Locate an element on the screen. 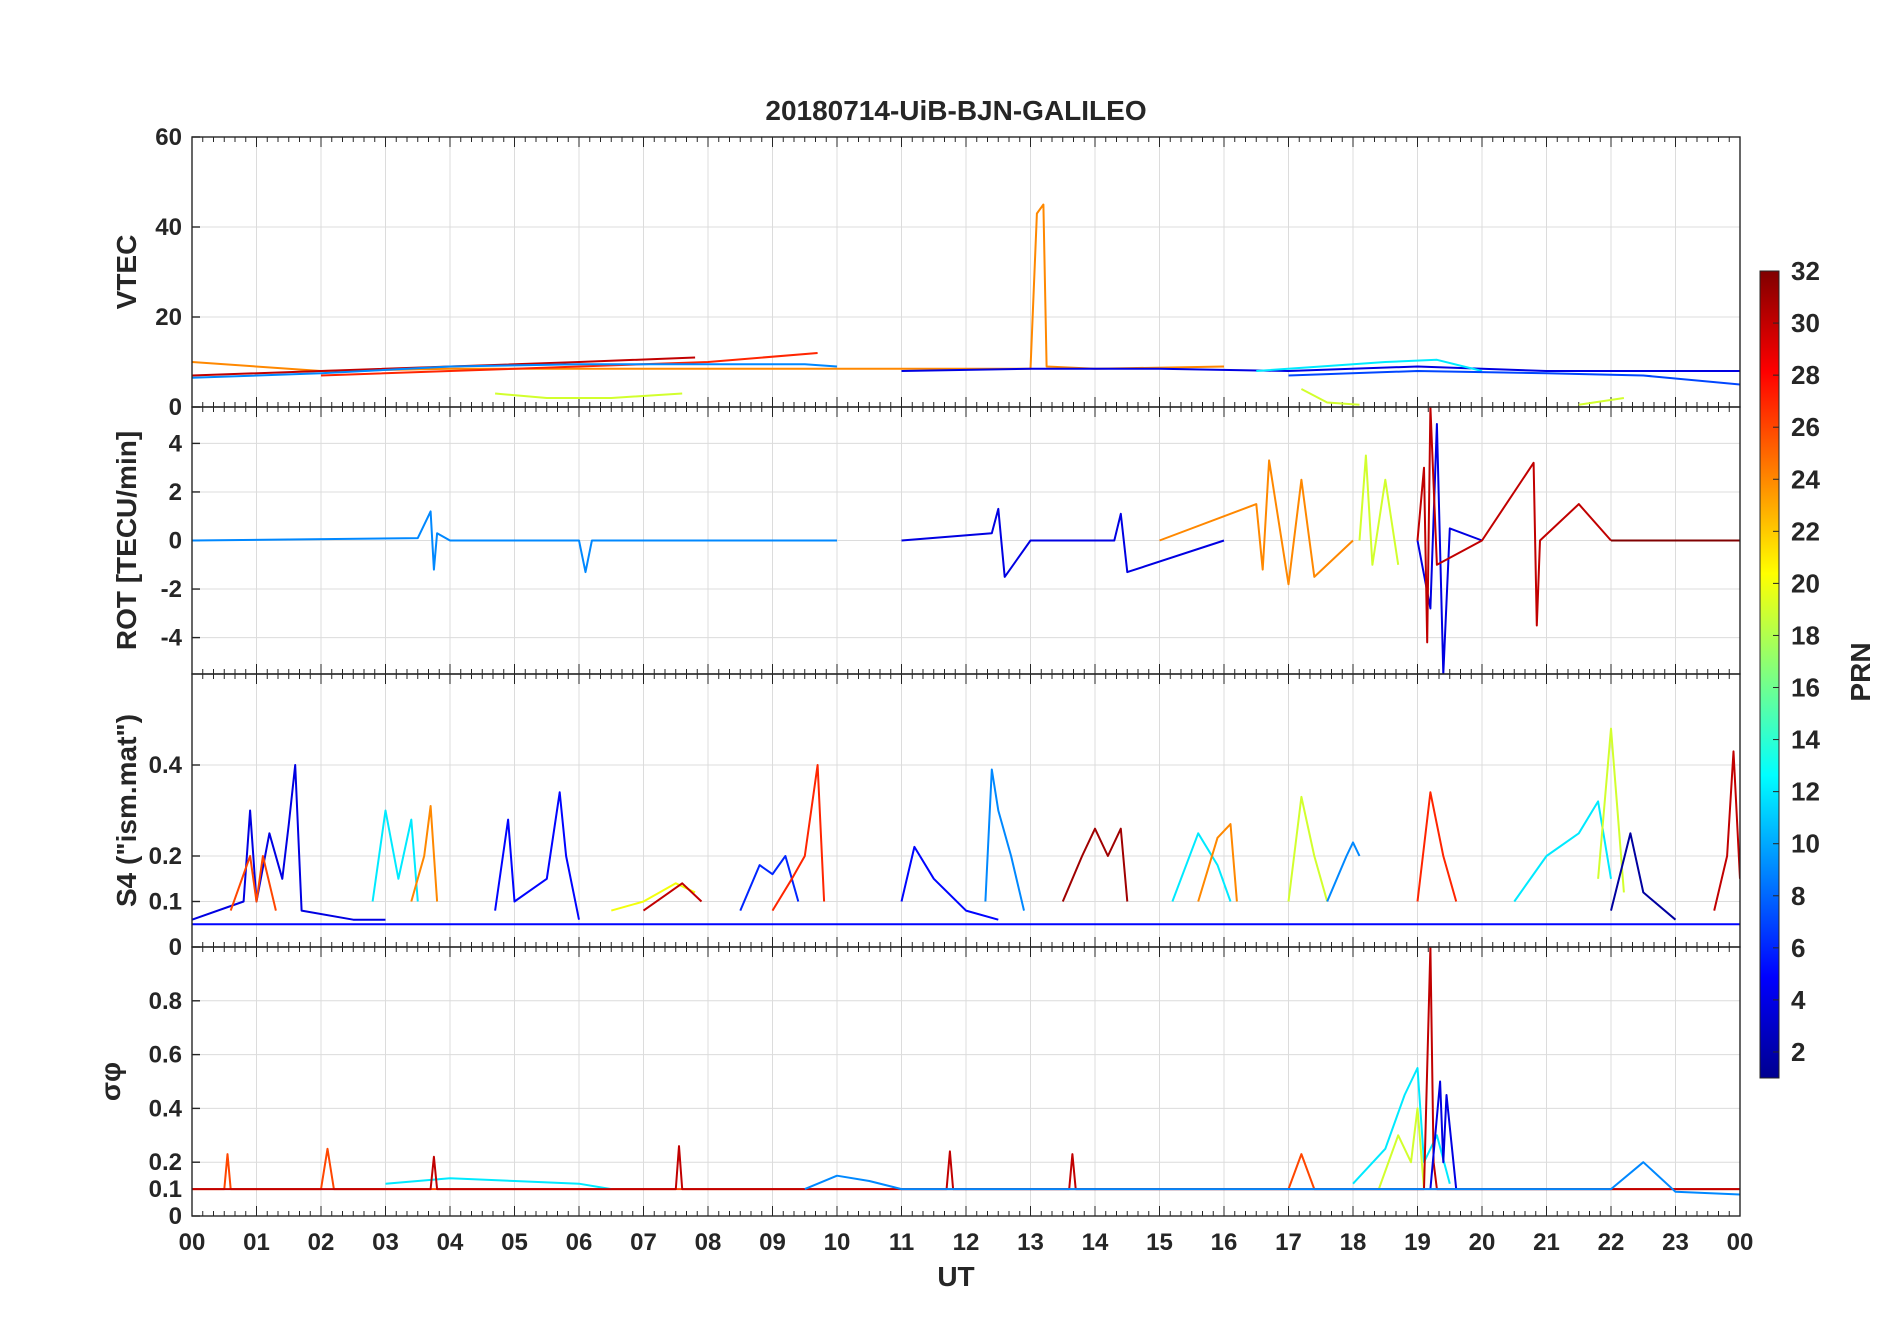  colorbar-tick-label: 26 is located at coordinates (1805, 427).